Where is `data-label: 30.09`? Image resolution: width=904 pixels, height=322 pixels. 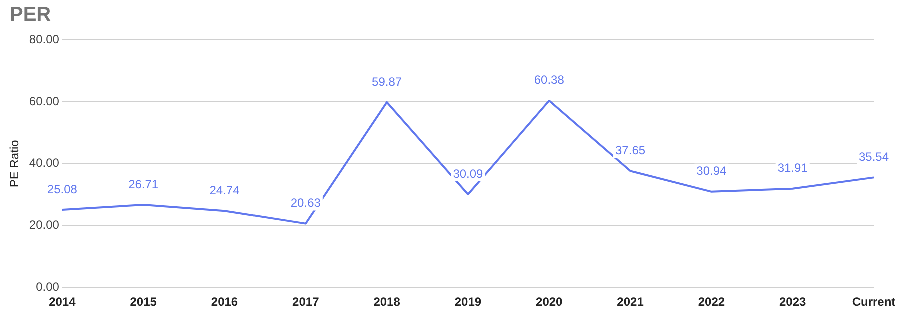
data-label: 30.09 is located at coordinates (468, 173).